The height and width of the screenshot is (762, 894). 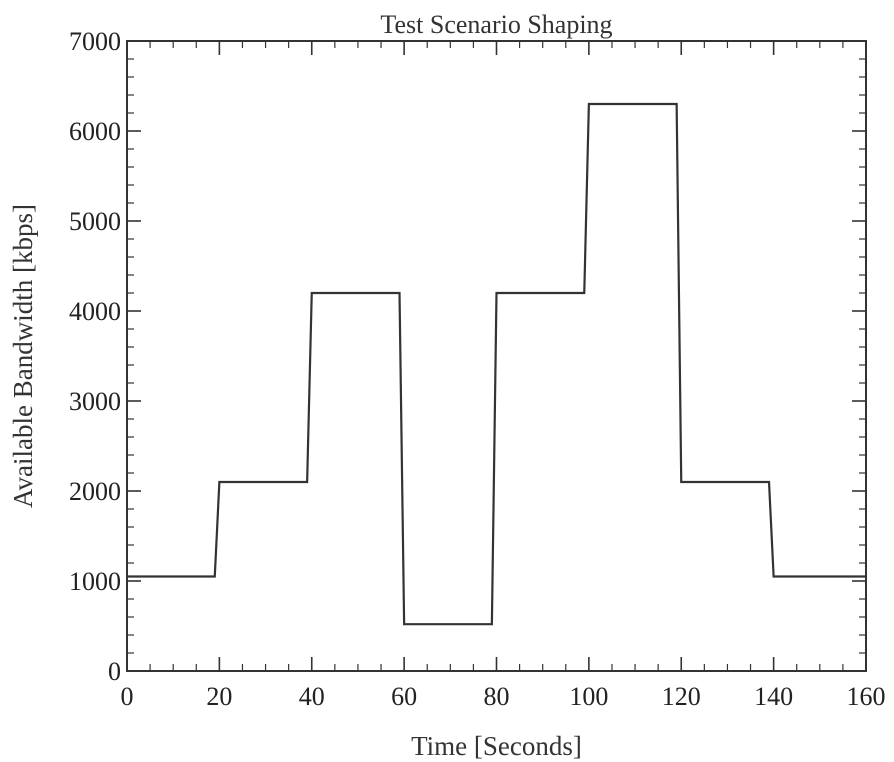 What do you see at coordinates (773, 696) in the screenshot?
I see `x-tick-label: 140` at bounding box center [773, 696].